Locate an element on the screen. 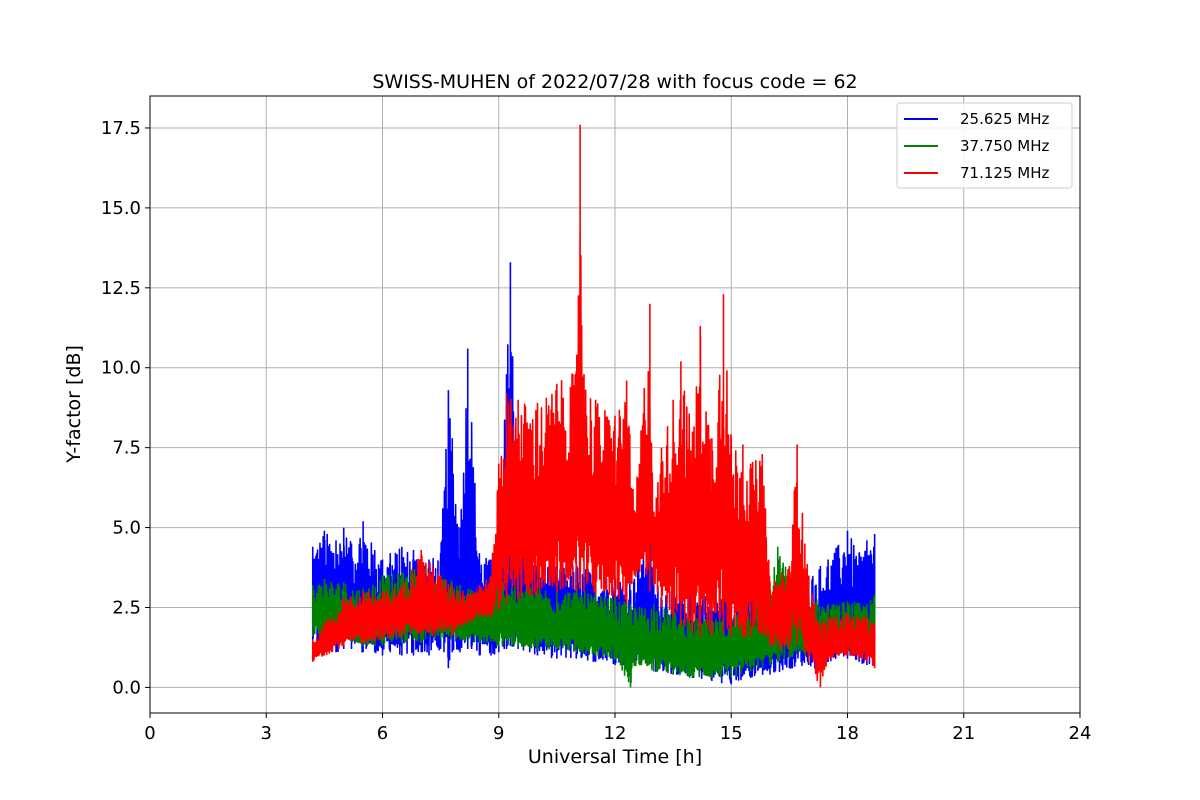 This screenshot has height=800, width=1200. y-tick-label: 2.5 is located at coordinates (126, 608).